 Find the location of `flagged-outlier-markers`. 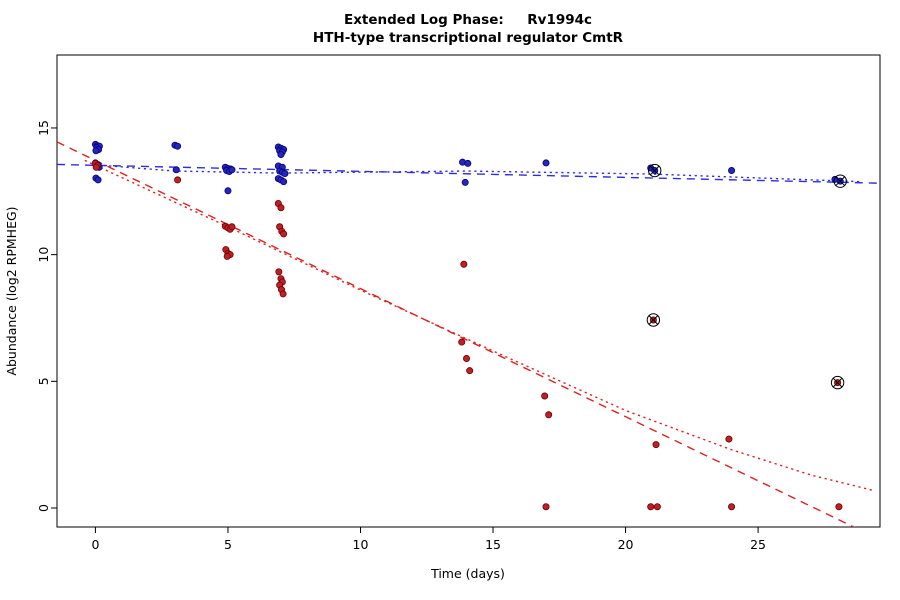

flagged-outlier-markers is located at coordinates (746, 276).